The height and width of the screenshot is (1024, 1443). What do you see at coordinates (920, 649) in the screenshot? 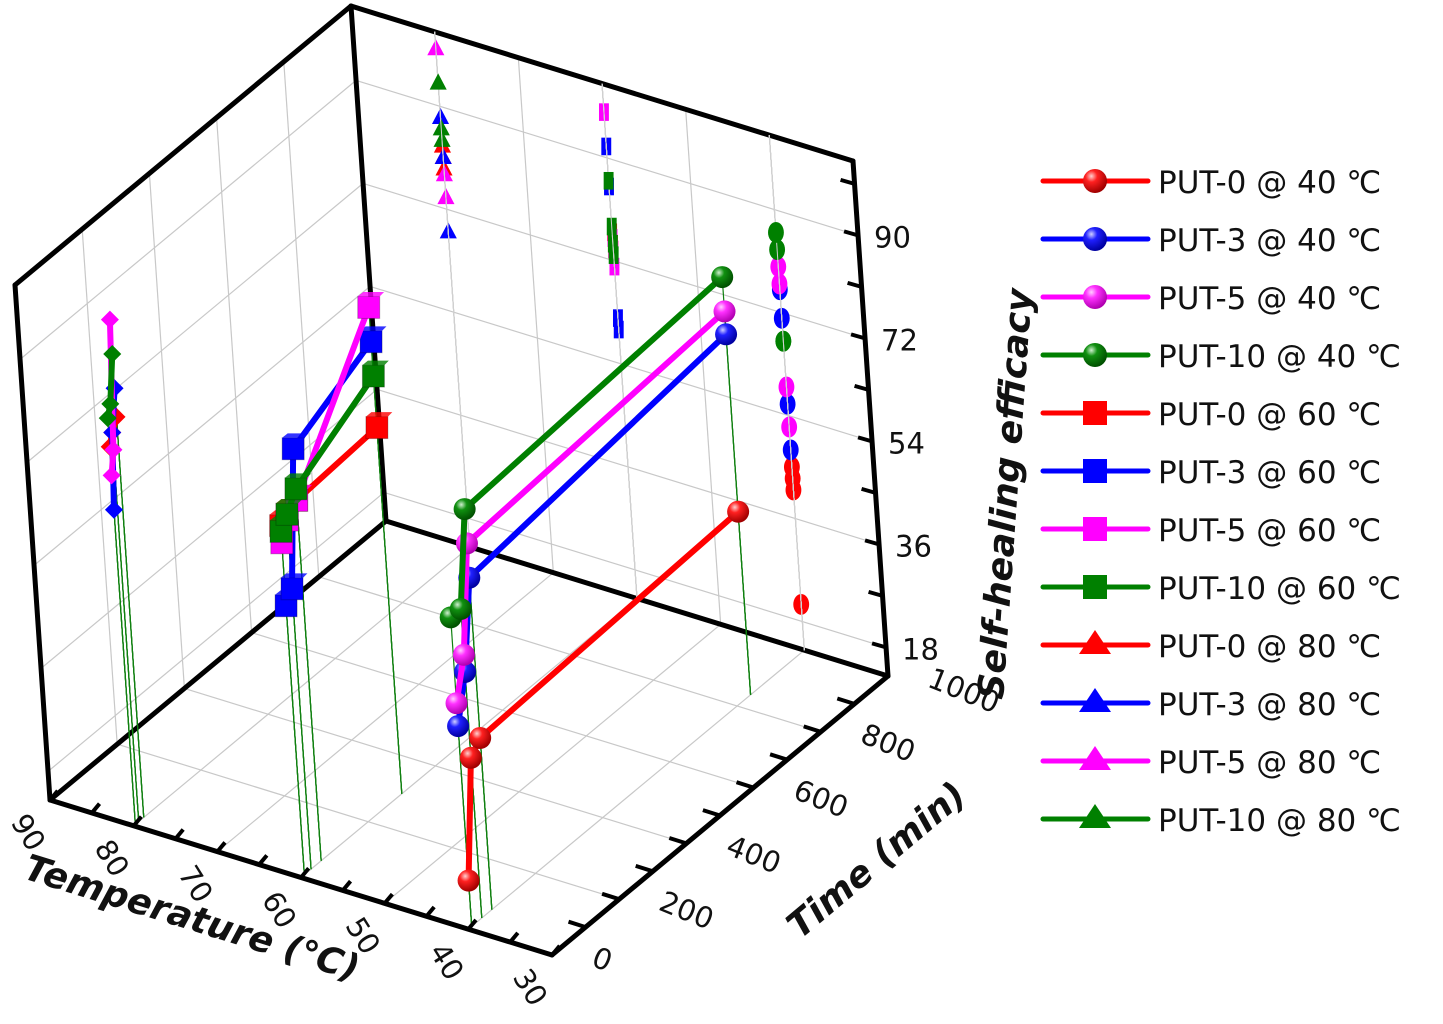
I see `z-tick-label: 18` at bounding box center [920, 649].